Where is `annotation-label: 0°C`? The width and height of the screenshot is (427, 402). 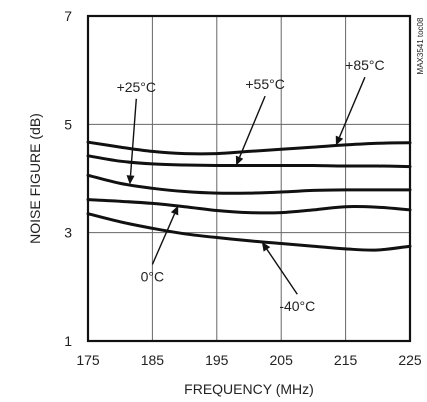 annotation-label: 0°C is located at coordinates (153, 276).